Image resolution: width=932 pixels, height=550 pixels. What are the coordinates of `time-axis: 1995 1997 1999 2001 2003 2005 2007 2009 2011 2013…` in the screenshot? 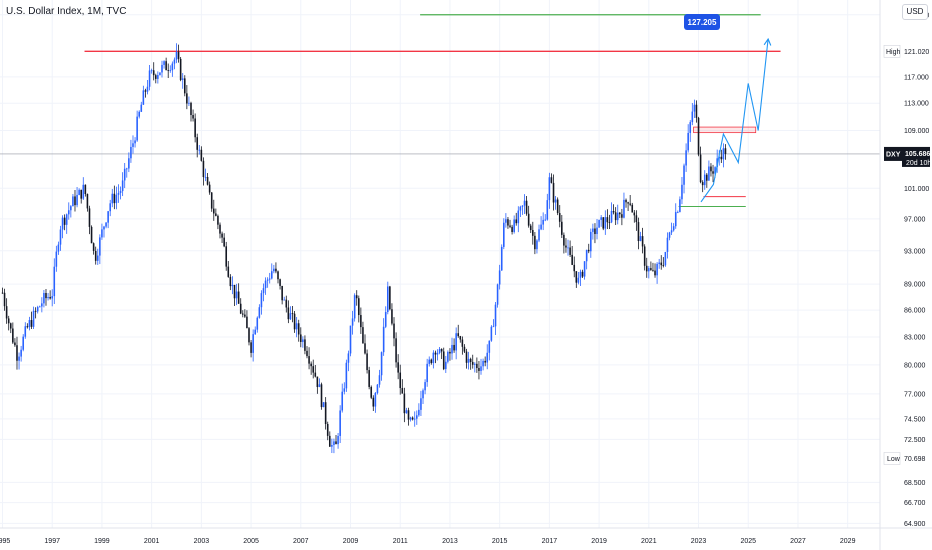 It's located at (466, 536).